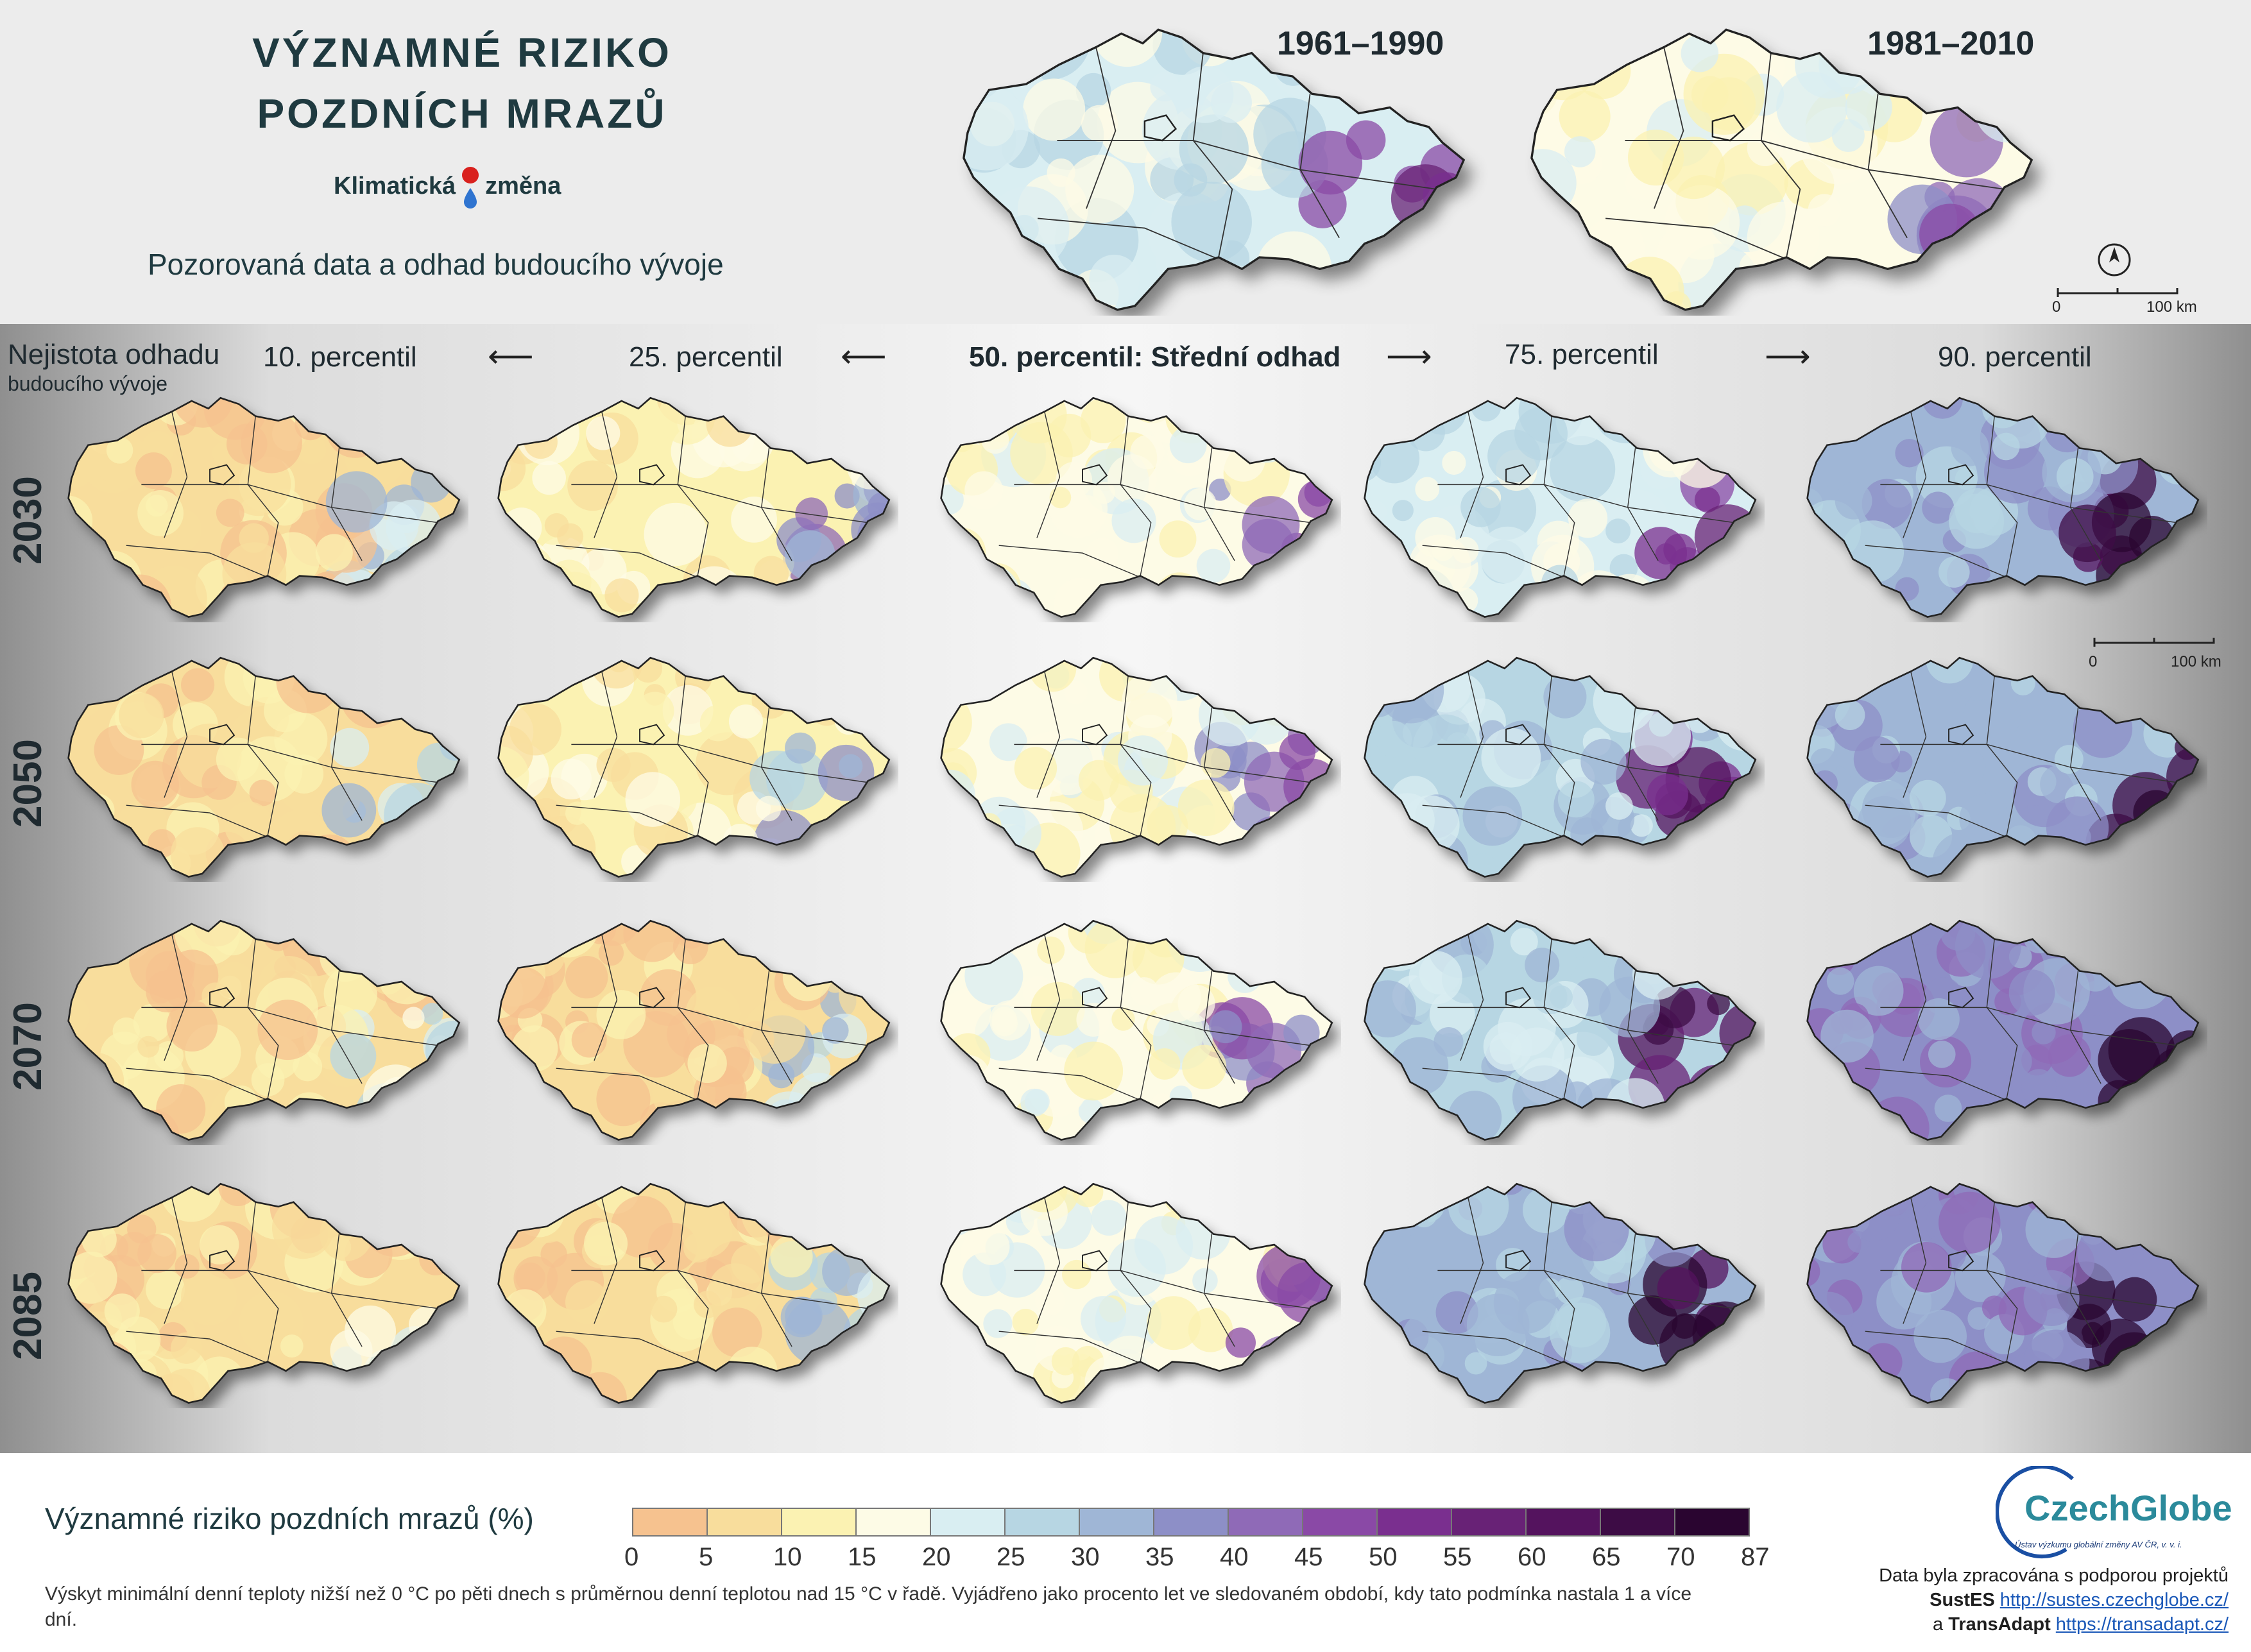 This screenshot has height=1652, width=2251. I want to click on year-label-2050: 2050, so click(28, 783).